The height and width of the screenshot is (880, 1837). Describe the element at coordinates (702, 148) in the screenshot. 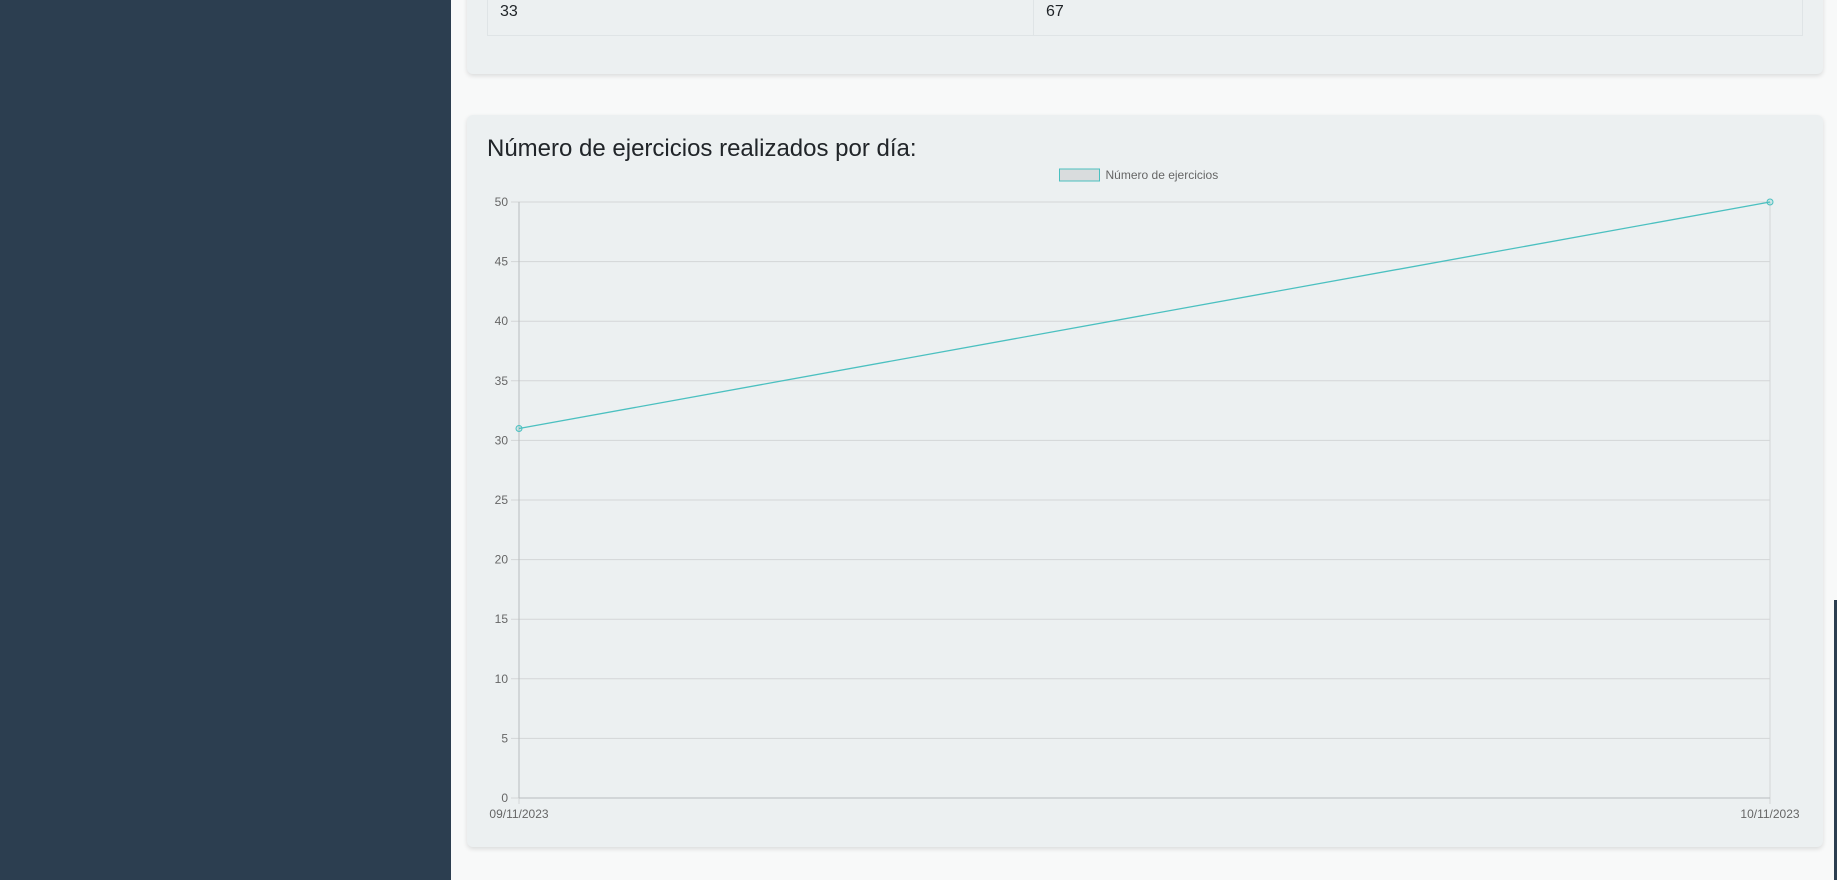

I see `chart-title: Número de ejercicios realizados por día:` at that location.